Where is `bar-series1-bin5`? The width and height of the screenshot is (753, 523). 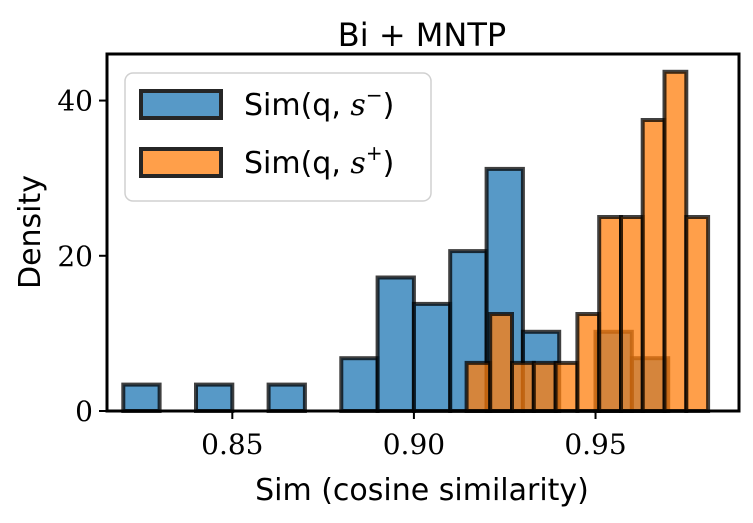
bar-series1-bin5 is located at coordinates (588, 362).